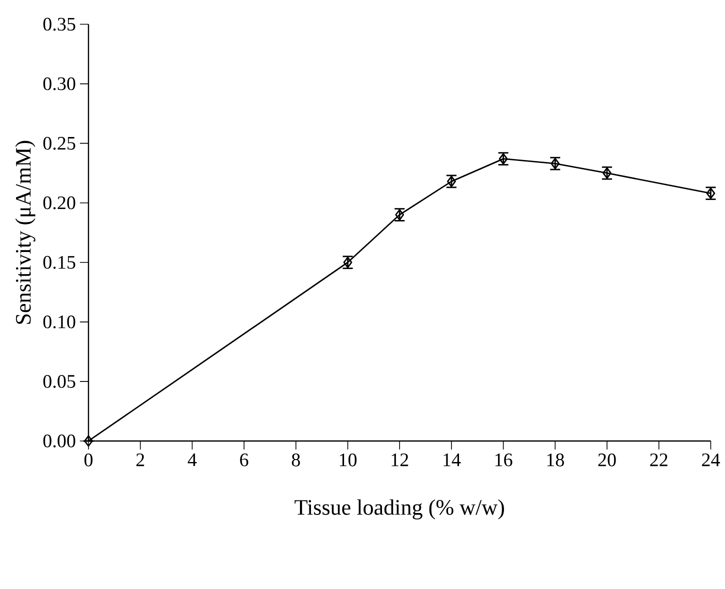 The height and width of the screenshot is (589, 725). I want to click on y-tick-label: 0.05, so click(59, 381).